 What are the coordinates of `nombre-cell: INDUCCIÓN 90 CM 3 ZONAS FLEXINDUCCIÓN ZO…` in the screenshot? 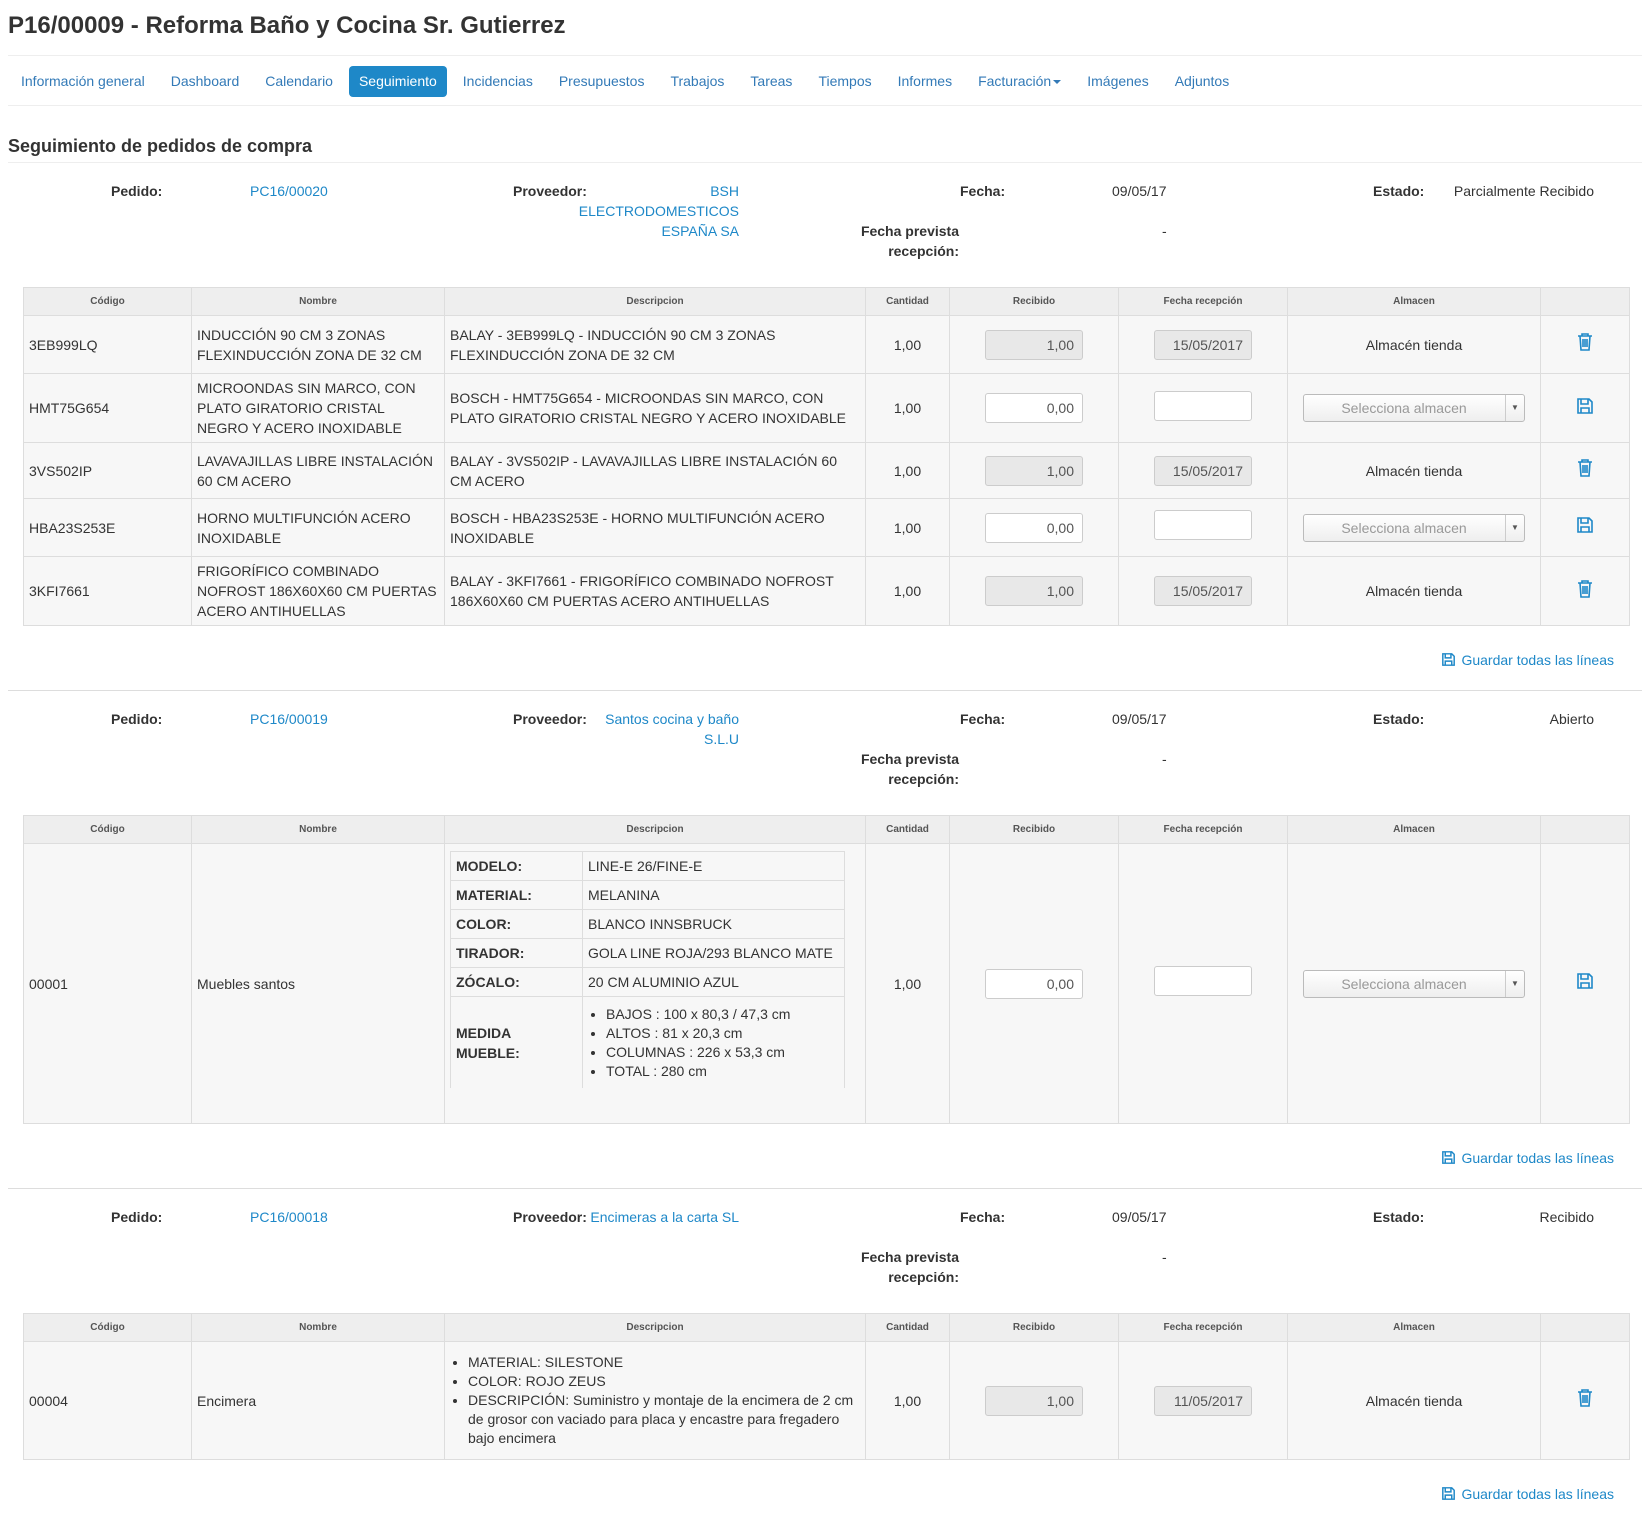 It's located at (318, 344).